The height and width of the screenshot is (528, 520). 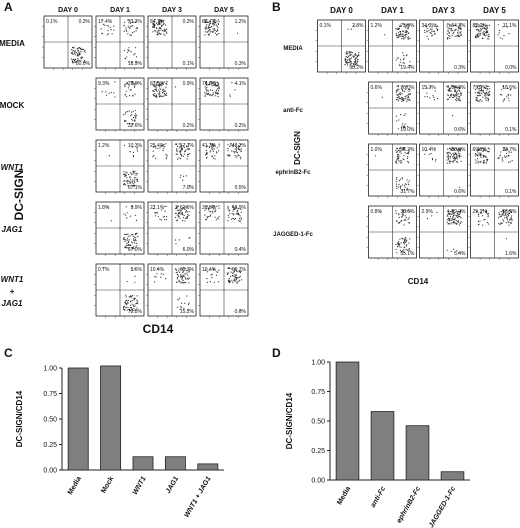 I want to click on panel-letter-d: D, so click(x=276, y=353).